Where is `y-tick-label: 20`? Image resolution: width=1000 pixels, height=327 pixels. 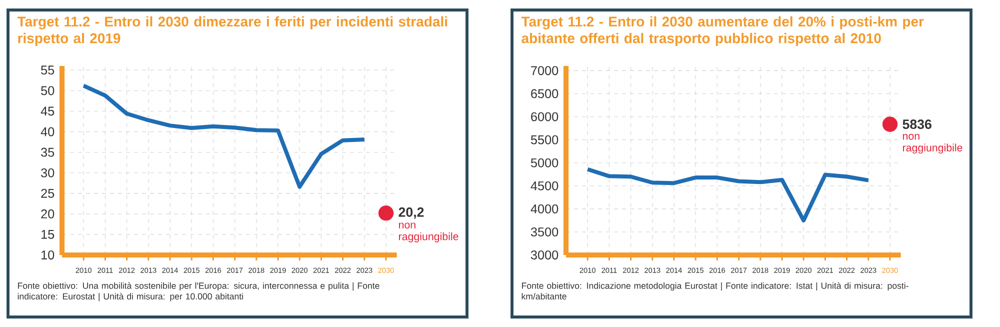
y-tick-label: 20 is located at coordinates (47, 213).